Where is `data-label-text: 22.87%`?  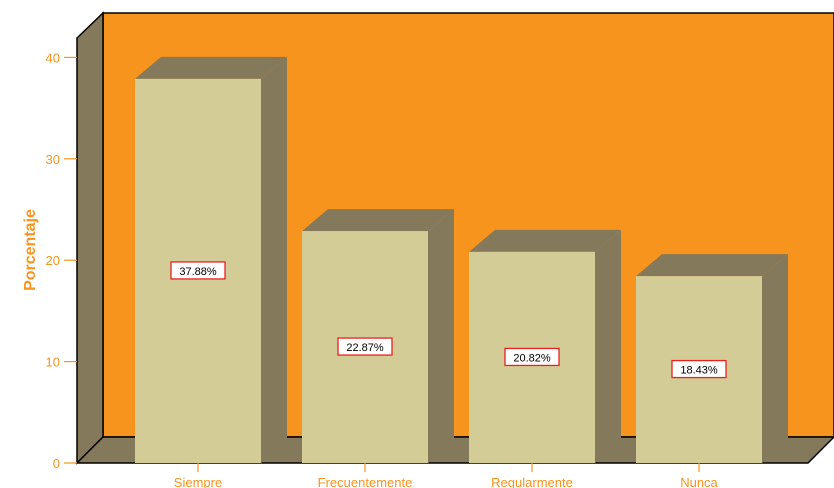 data-label-text: 22.87% is located at coordinates (365, 348).